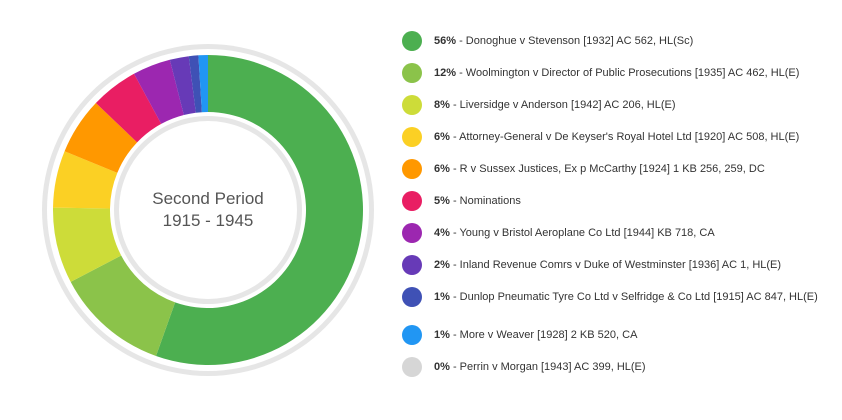  I want to click on donut-hole, so click(208, 210).